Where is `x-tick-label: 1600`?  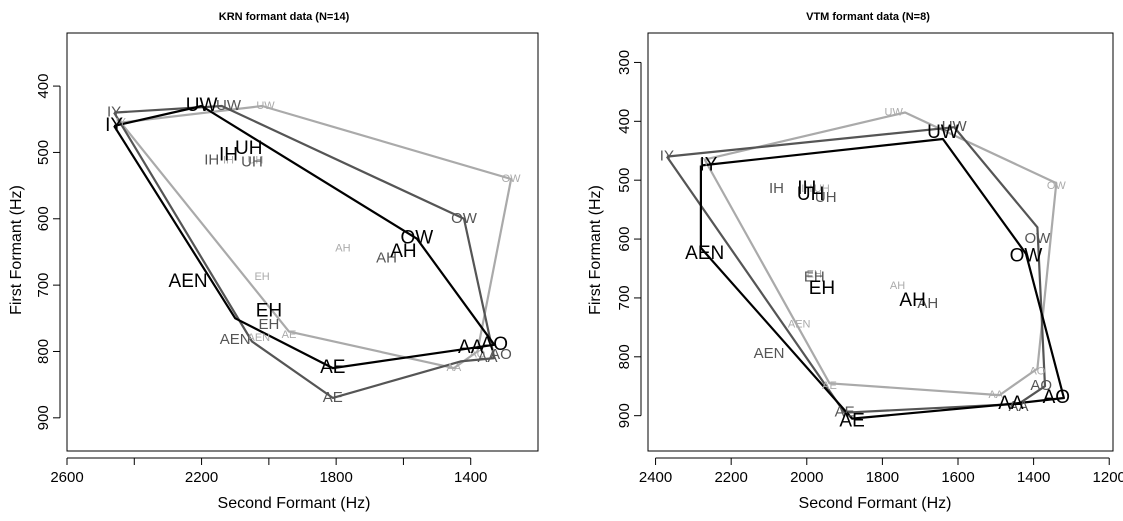
x-tick-label: 1600 is located at coordinates (957, 477).